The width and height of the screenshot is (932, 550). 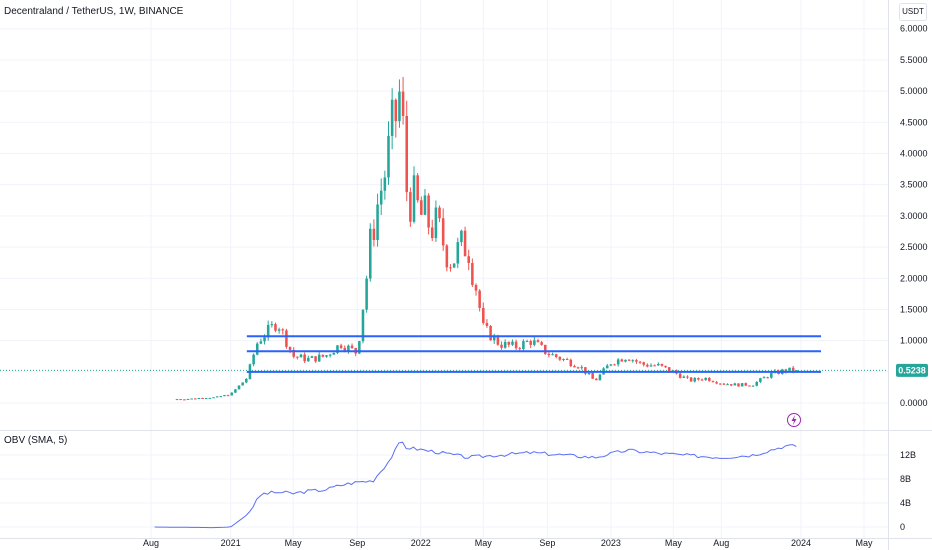 What do you see at coordinates (794, 420) in the screenshot?
I see `lightning-icon` at bounding box center [794, 420].